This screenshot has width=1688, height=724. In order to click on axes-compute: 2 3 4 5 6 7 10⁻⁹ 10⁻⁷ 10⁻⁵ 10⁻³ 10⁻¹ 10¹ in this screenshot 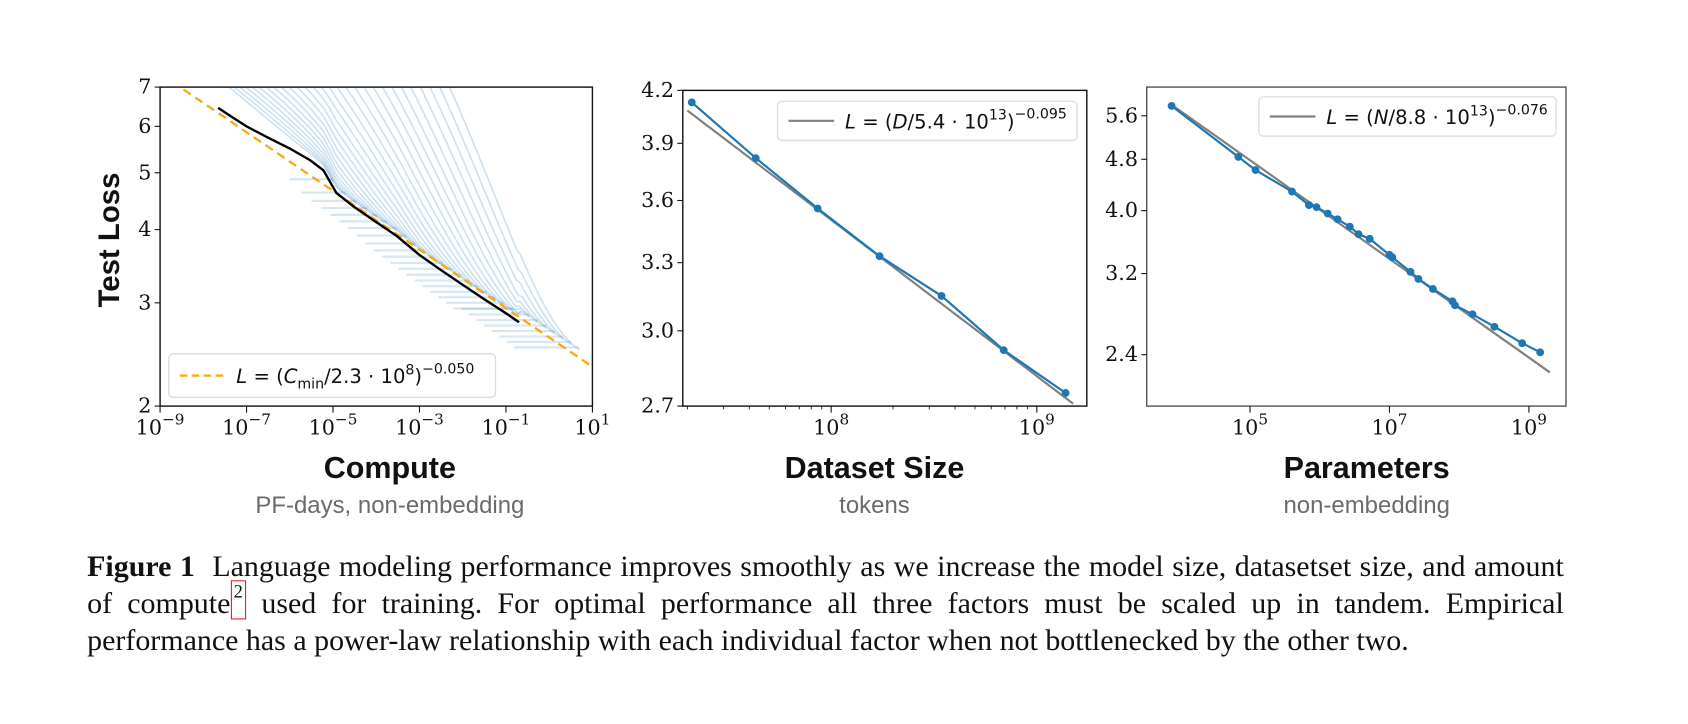, I will do `click(373, 257)`.